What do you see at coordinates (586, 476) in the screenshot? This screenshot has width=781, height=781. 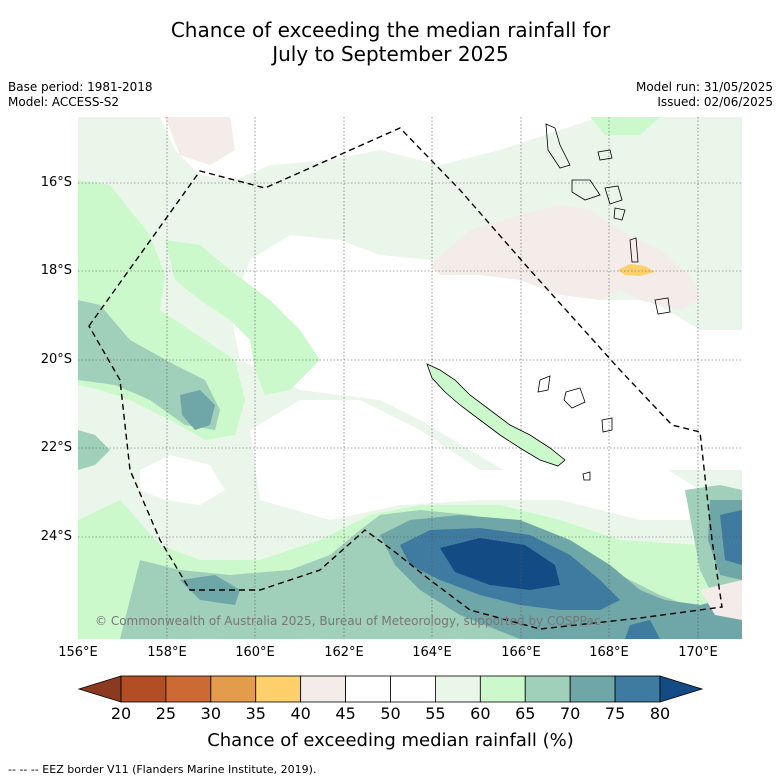 I see `isle-of-pines` at bounding box center [586, 476].